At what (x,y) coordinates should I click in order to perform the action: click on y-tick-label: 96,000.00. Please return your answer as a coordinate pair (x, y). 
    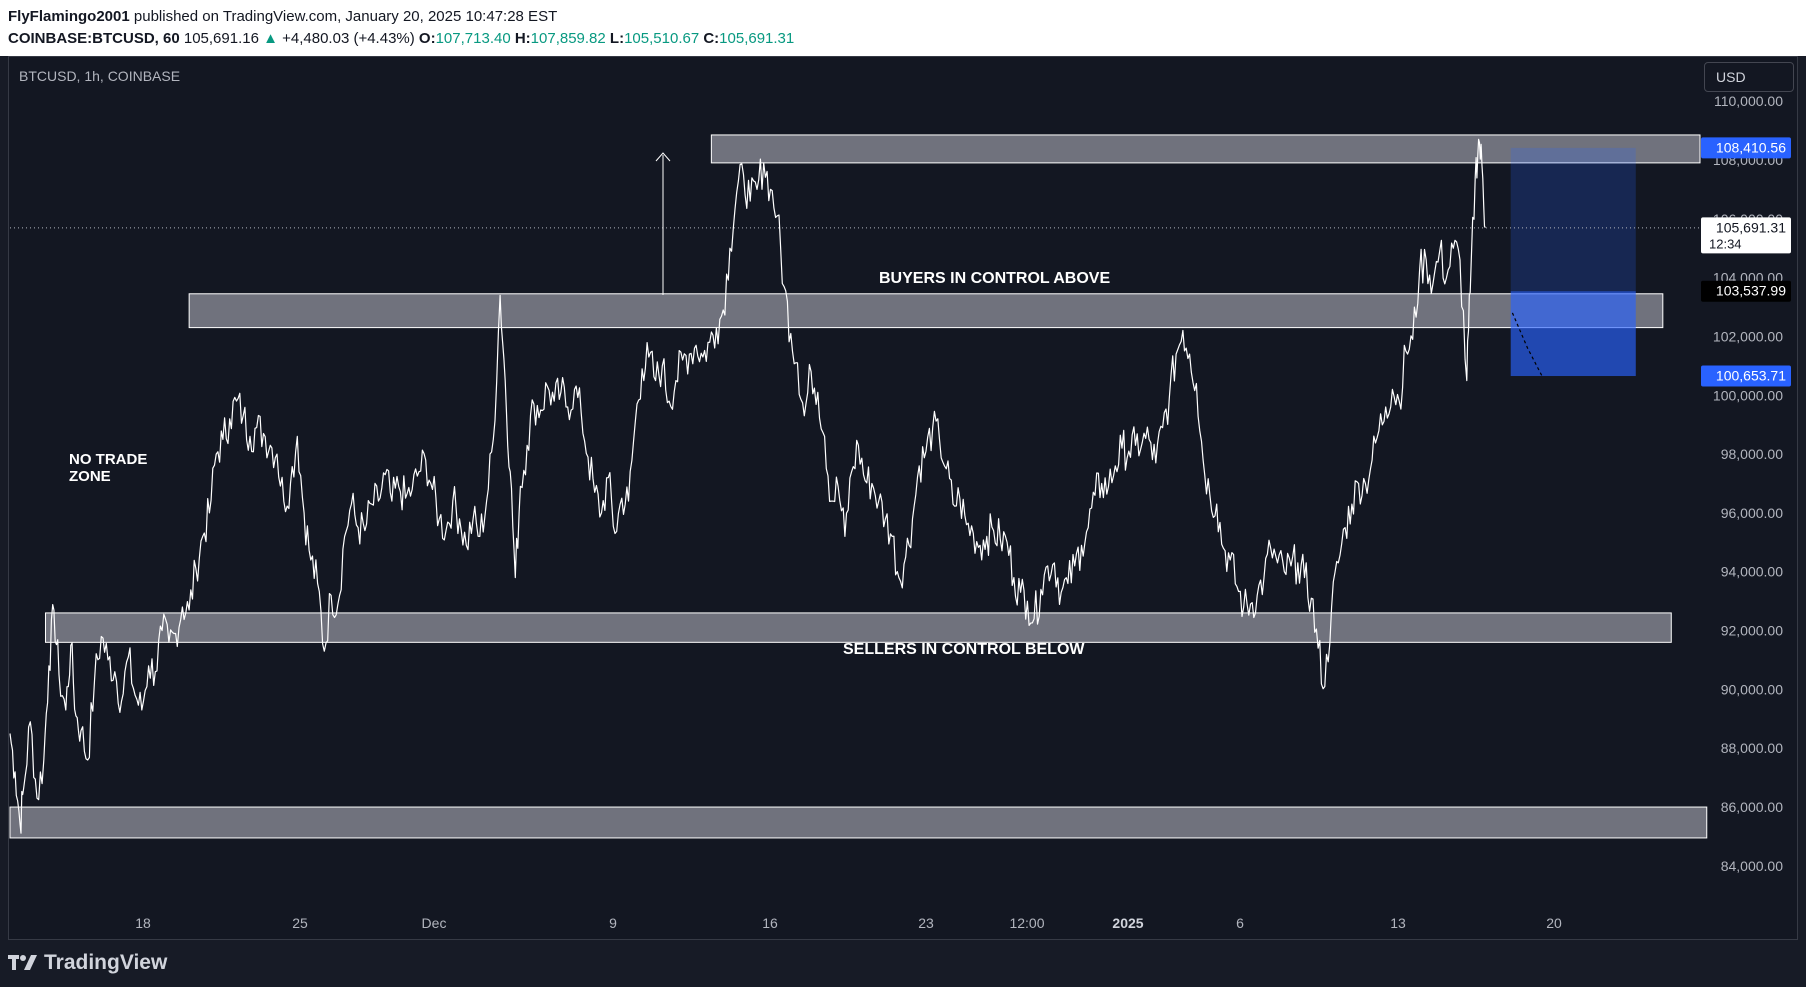
    Looking at the image, I should click on (1752, 513).